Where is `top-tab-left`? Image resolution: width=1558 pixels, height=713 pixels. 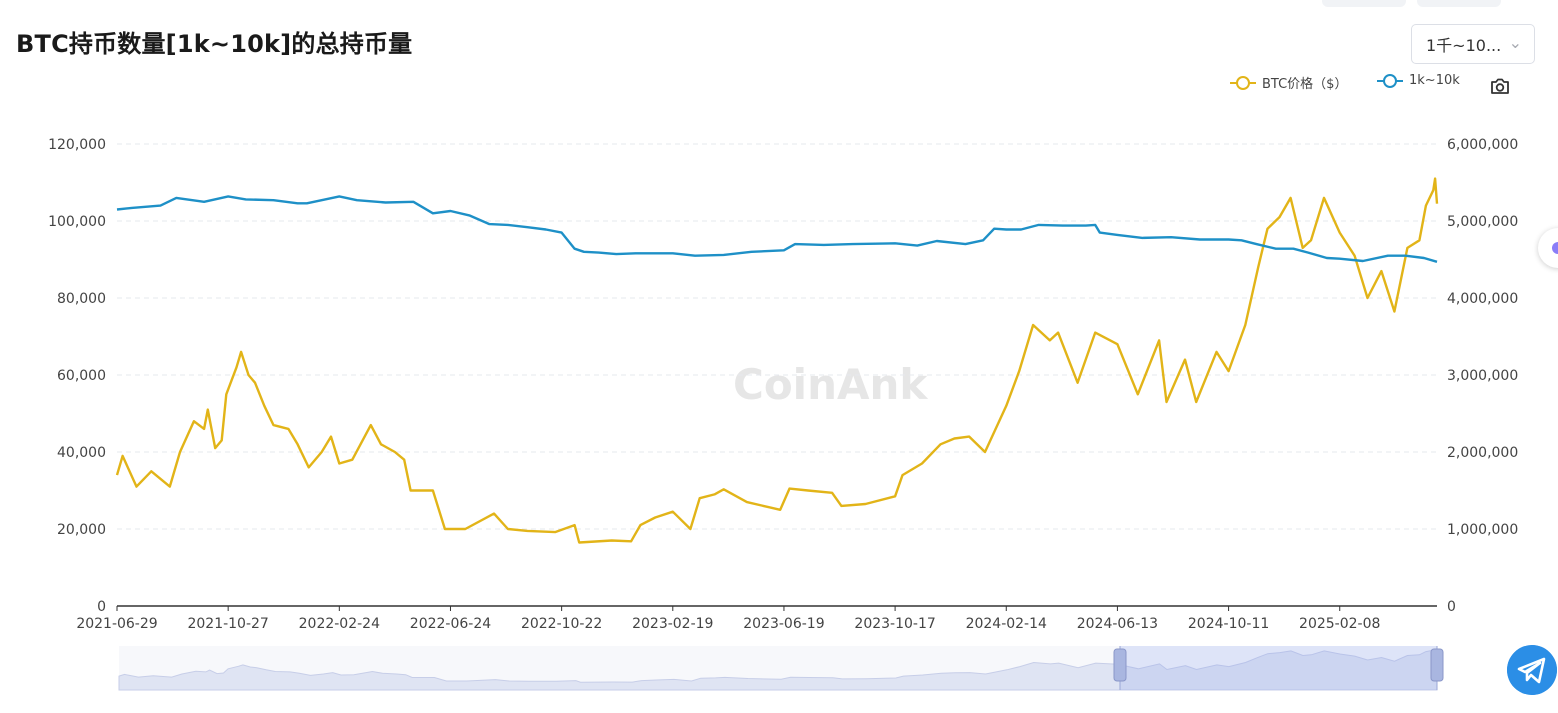
top-tab-left is located at coordinates (1364, 3).